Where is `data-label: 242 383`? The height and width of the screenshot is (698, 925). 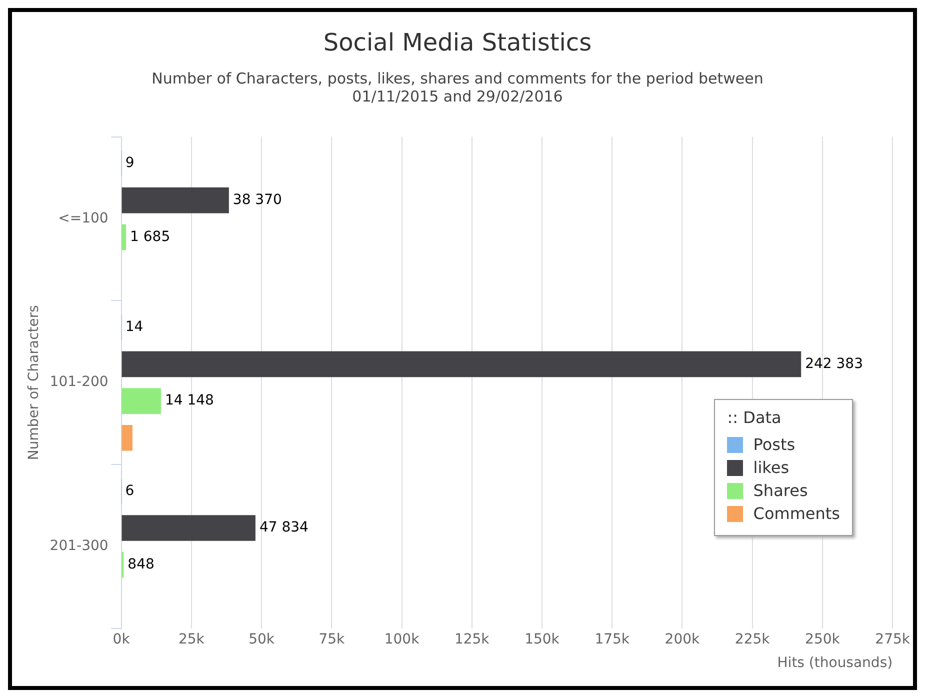
data-label: 242 383 is located at coordinates (834, 364).